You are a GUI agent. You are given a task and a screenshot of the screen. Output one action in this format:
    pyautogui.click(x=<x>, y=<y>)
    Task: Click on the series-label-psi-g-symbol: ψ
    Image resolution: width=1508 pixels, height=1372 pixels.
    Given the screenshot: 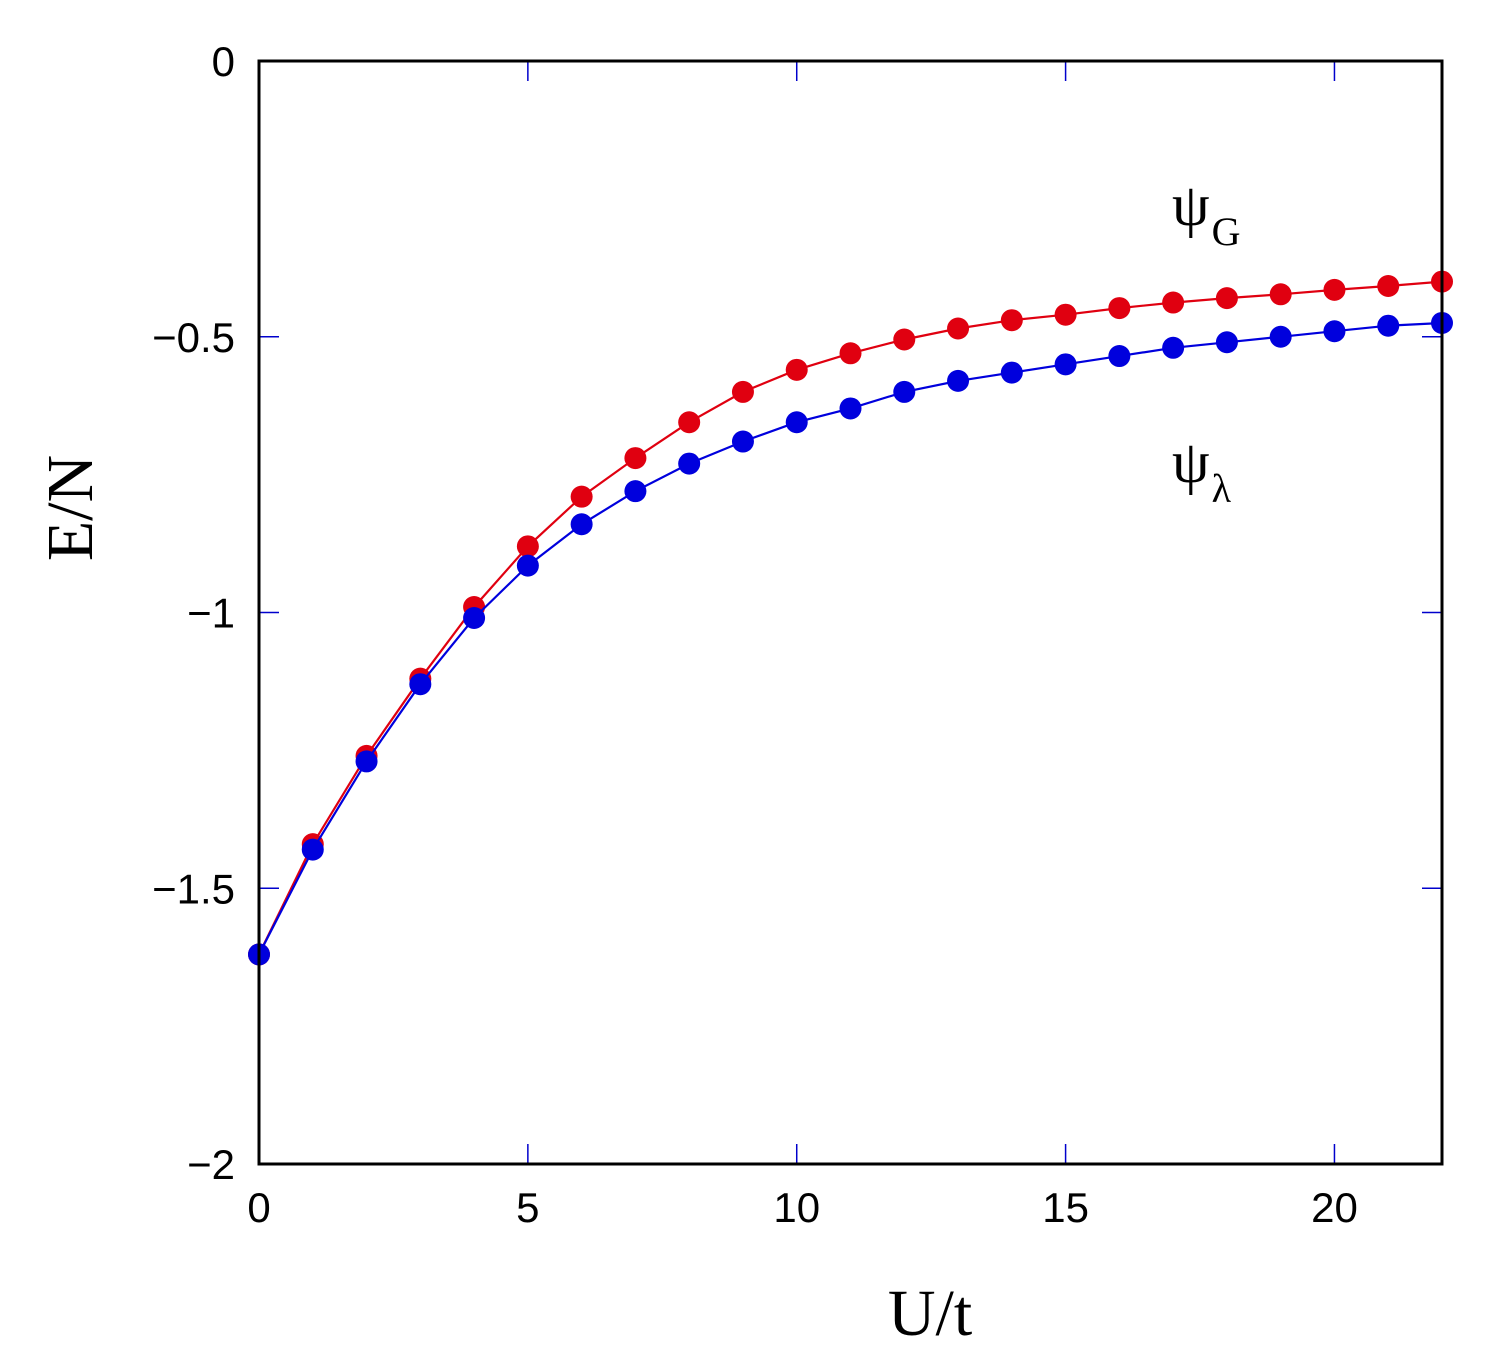 What is the action you would take?
    pyautogui.click(x=1191, y=205)
    